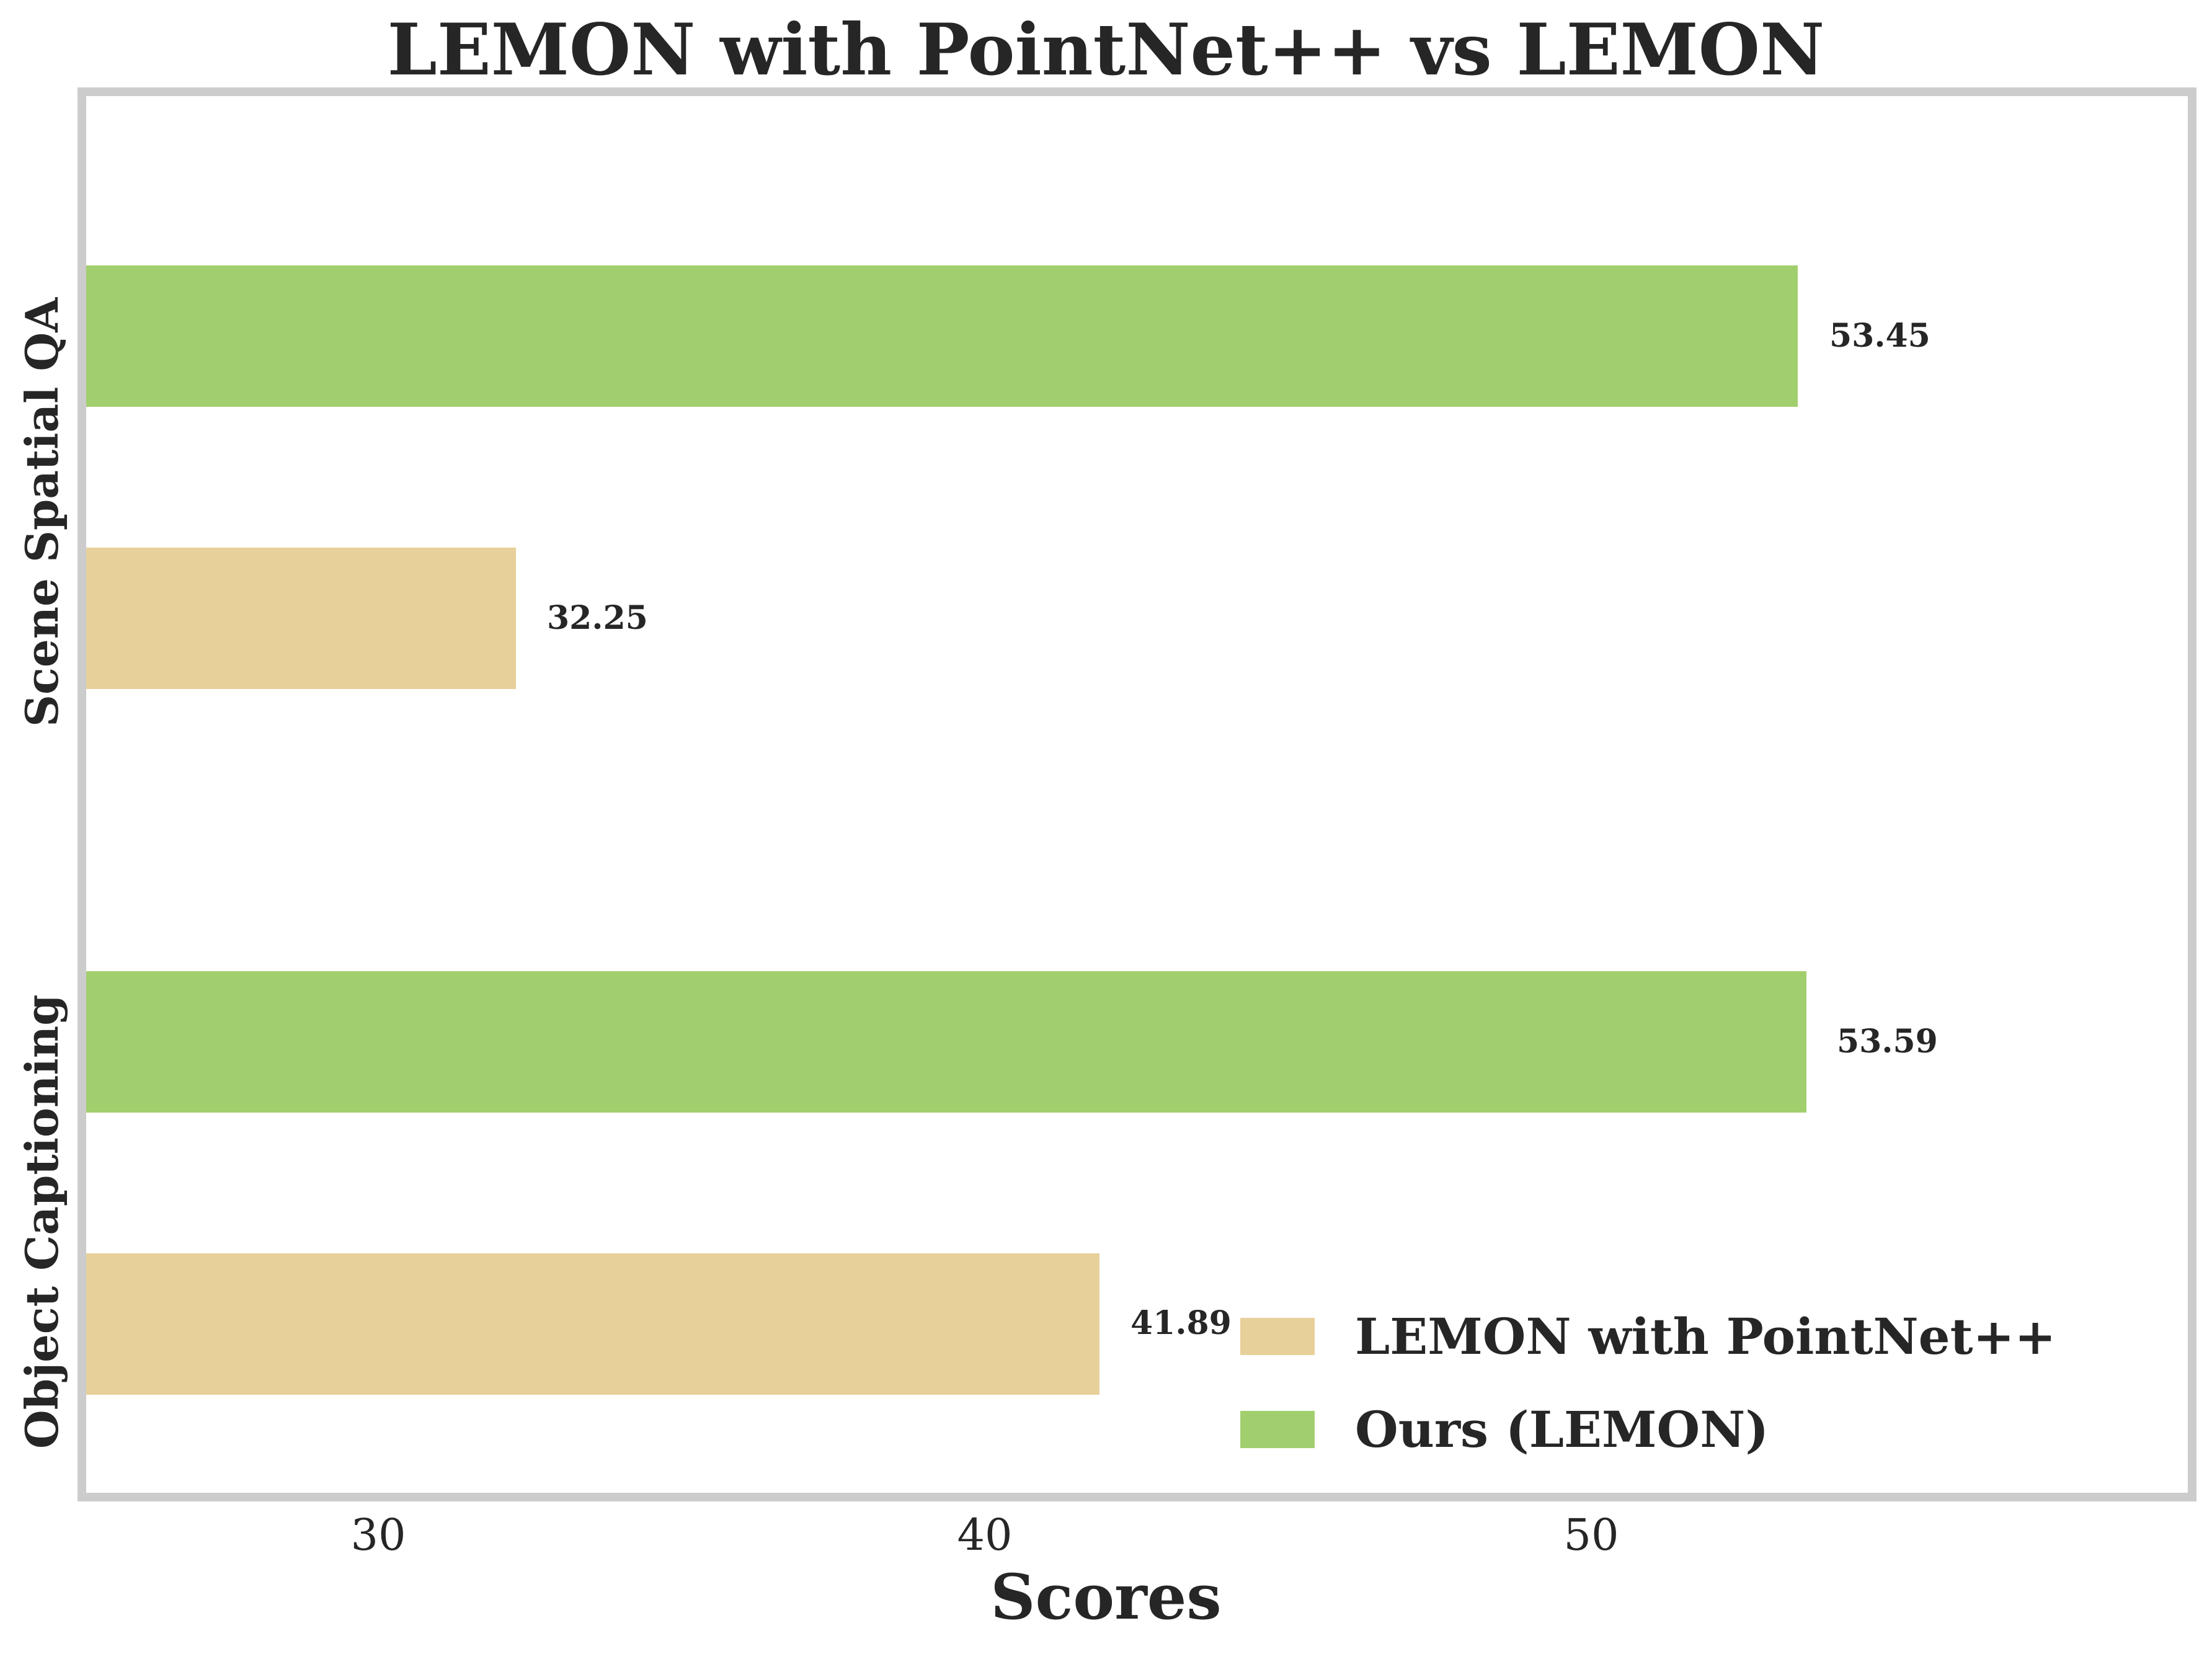 The width and height of the screenshot is (2212, 1654). What do you see at coordinates (1887, 1041) in the screenshot?
I see `value-label: 53.59` at bounding box center [1887, 1041].